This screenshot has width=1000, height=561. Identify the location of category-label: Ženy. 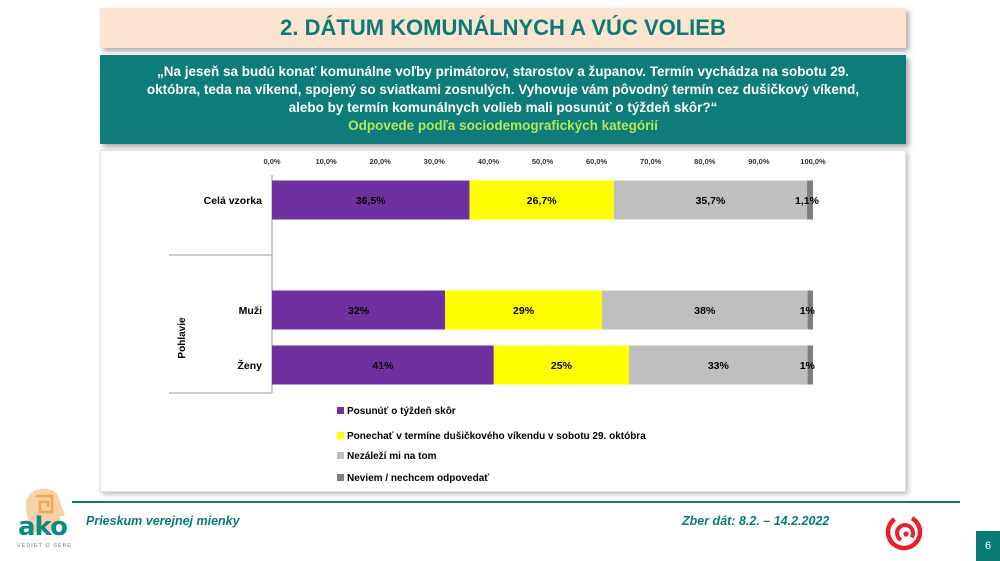
(249, 365).